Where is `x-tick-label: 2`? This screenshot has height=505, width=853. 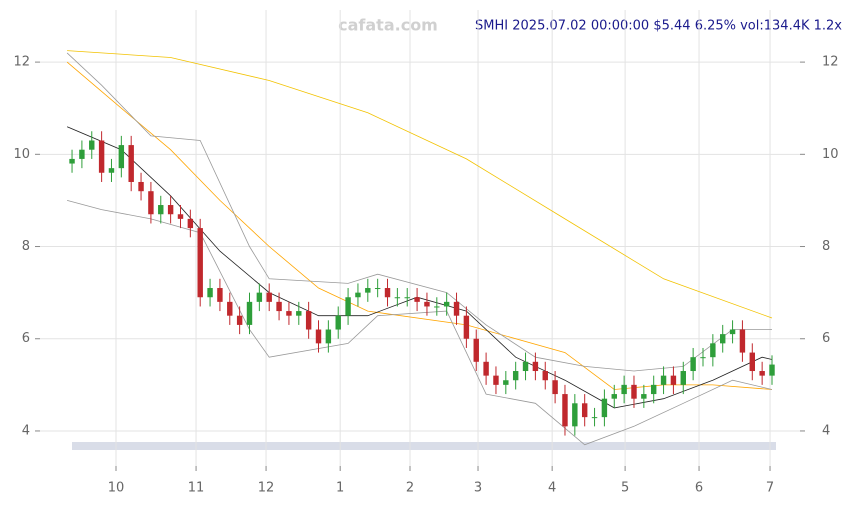 x-tick-label: 2 is located at coordinates (410, 488).